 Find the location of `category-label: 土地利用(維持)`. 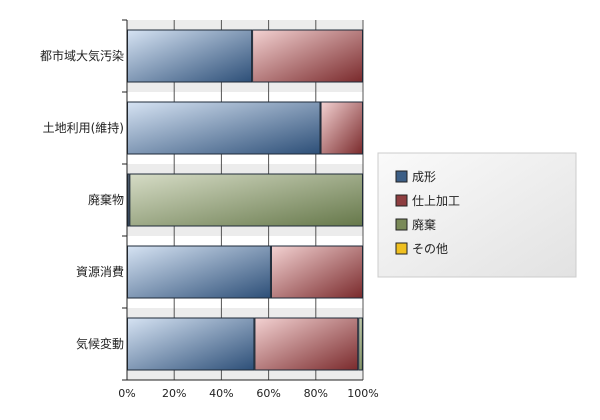

category-label: 土地利用(維持) is located at coordinates (83, 127).